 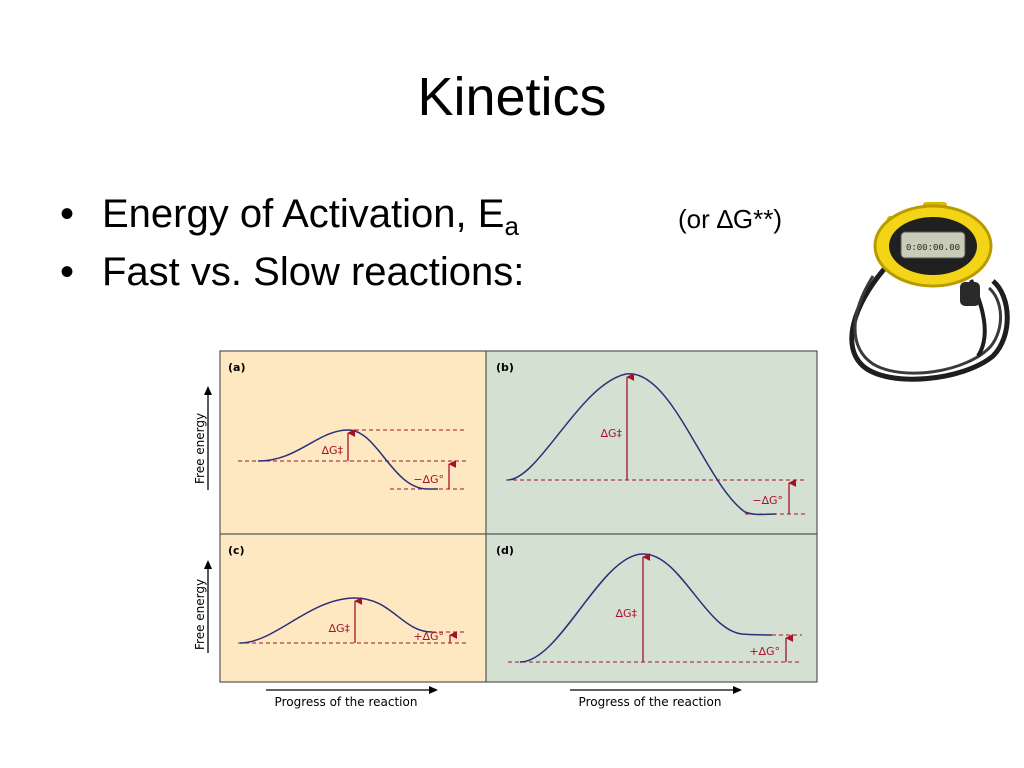 What do you see at coordinates (332, 450) in the screenshot?
I see `panel-a-activation-label: ∆G‡` at bounding box center [332, 450].